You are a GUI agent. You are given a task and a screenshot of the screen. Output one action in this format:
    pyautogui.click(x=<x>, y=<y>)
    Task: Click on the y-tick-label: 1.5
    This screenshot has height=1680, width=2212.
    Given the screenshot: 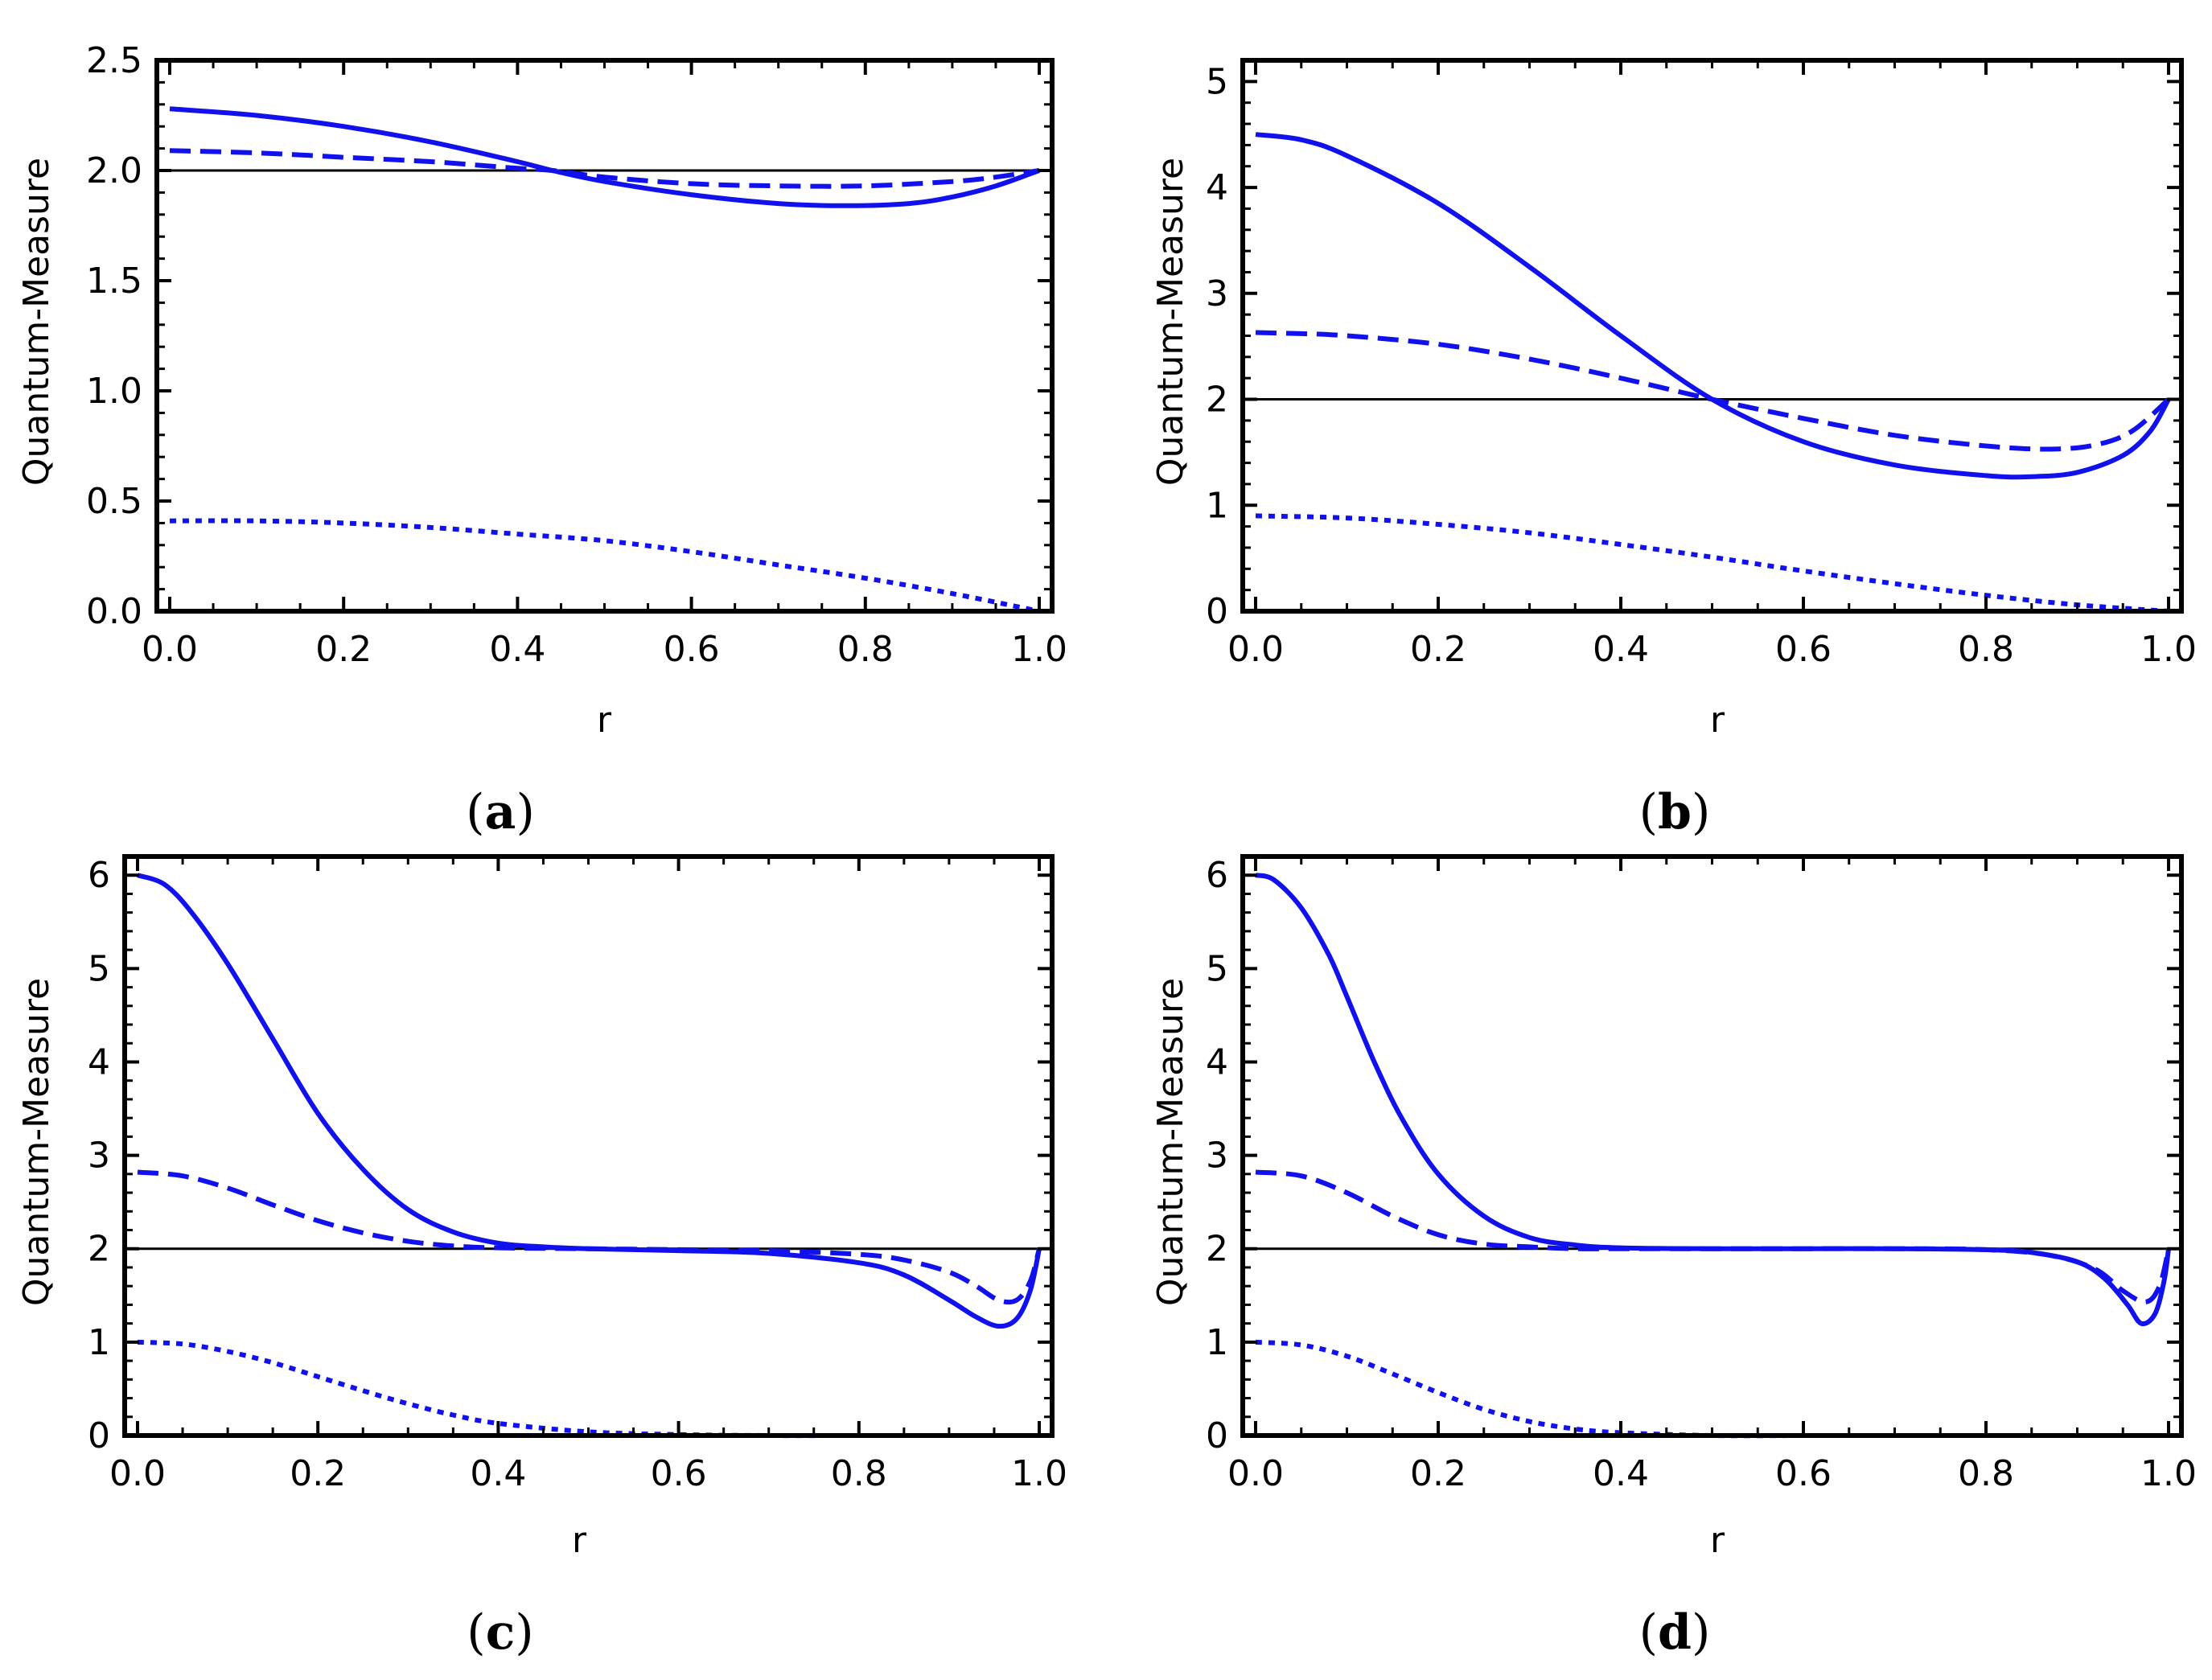 What is the action you would take?
    pyautogui.click(x=114, y=281)
    